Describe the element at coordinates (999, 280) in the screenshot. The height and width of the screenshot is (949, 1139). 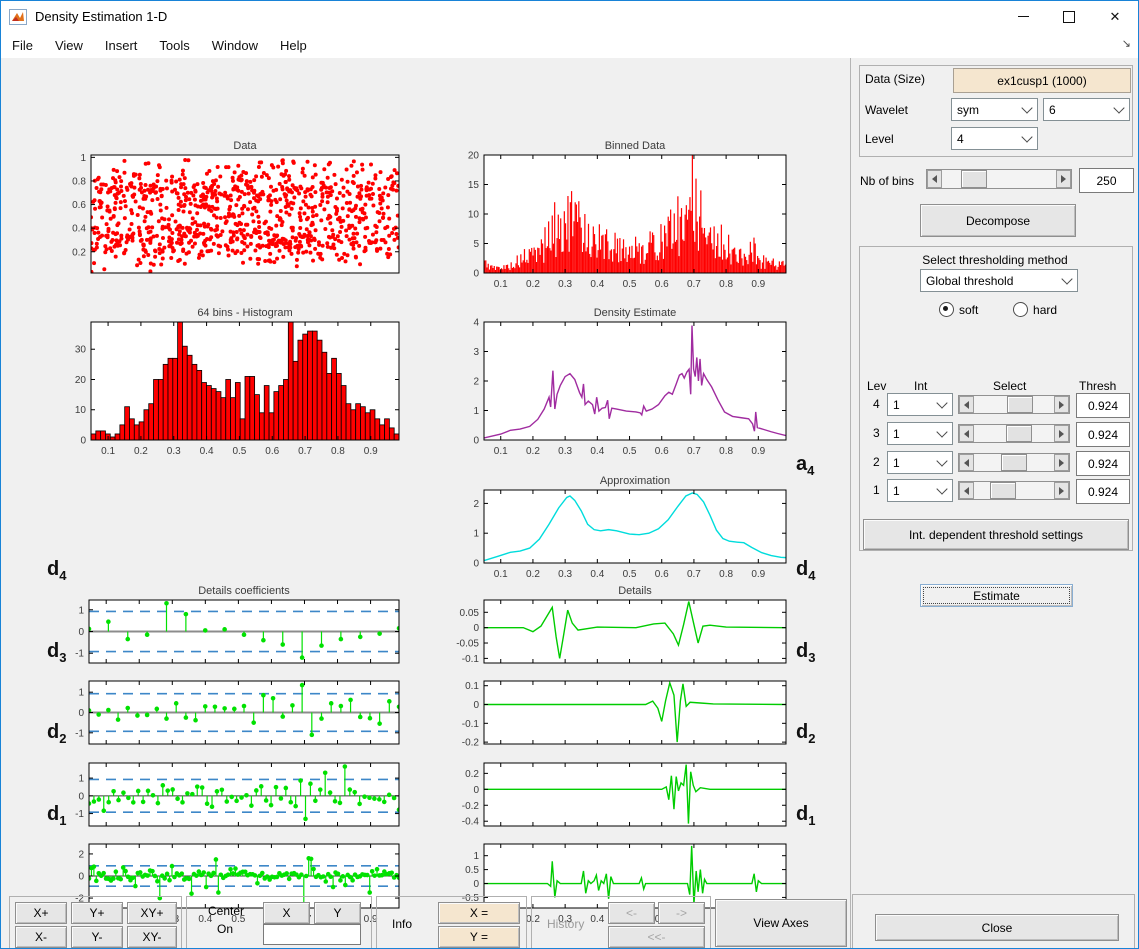
I see `thresholding-method-select: Global threshold` at that location.